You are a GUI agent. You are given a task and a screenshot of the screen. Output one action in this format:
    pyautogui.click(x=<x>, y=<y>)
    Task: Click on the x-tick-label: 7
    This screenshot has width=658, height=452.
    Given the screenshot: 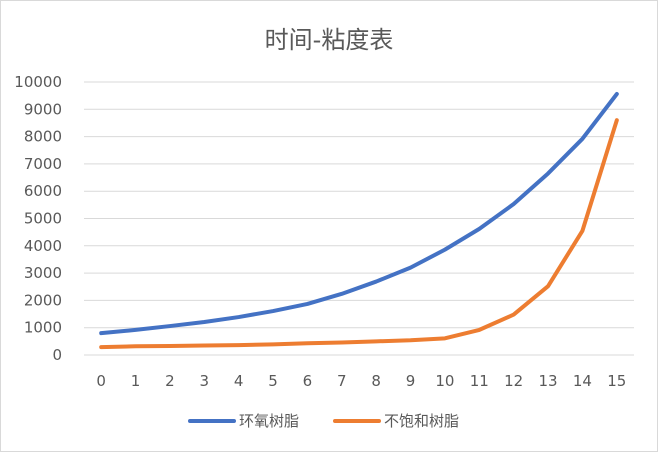 What is the action you would take?
    pyautogui.click(x=342, y=381)
    